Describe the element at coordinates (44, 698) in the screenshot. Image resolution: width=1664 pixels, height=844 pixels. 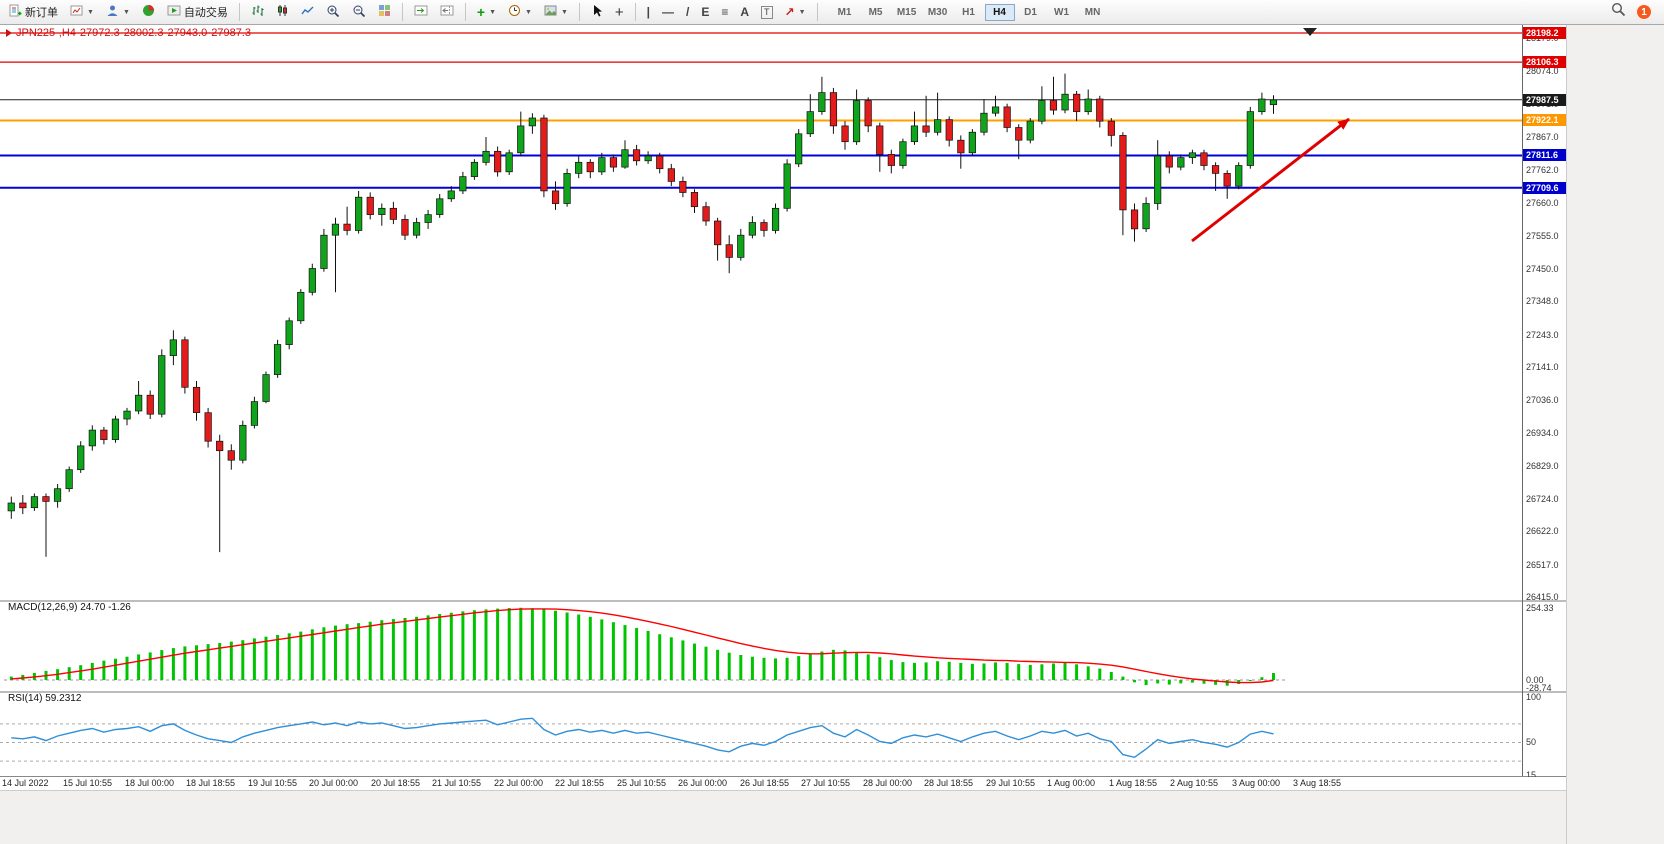
I see `rsi-label: RSI(14) 59.2312` at that location.